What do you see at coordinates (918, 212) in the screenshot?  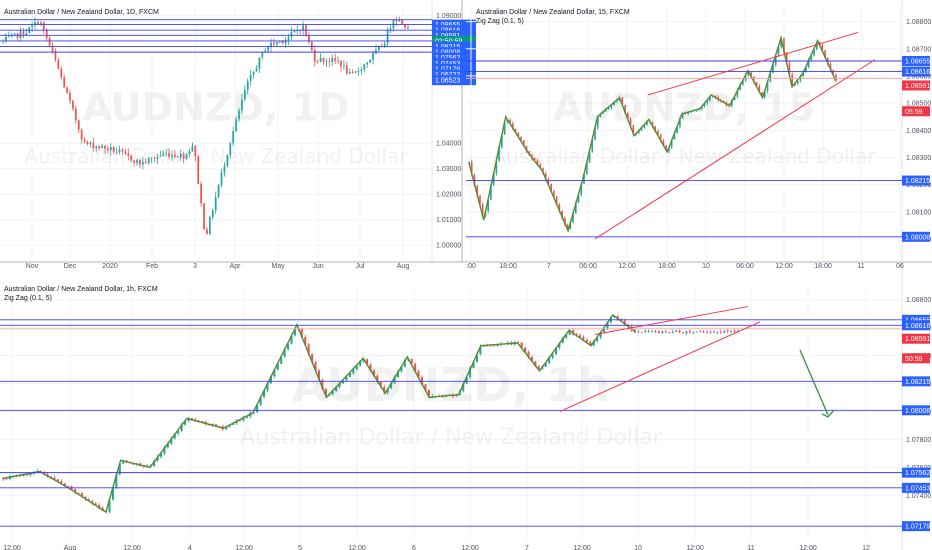 I see `y-tick-label: 1.08100` at bounding box center [918, 212].